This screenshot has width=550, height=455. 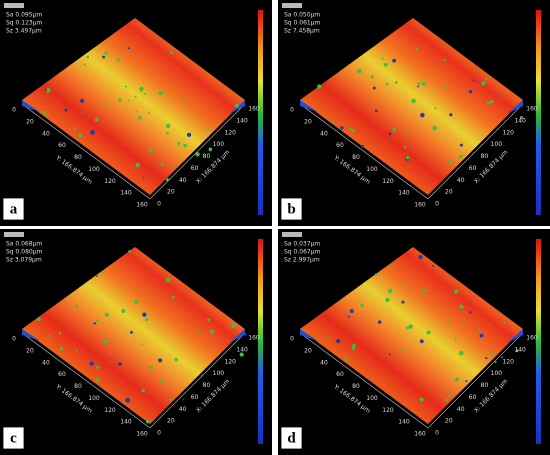 I want to click on x-tick-label: 0, so click(x=437, y=204).